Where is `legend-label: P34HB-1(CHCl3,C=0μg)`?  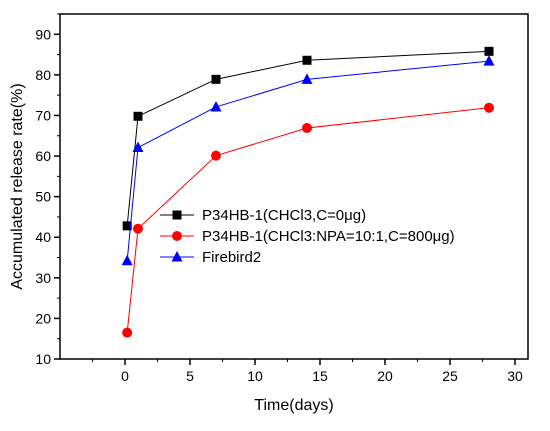
legend-label: P34HB-1(CHCl3,C=0μg) is located at coordinates (284, 215).